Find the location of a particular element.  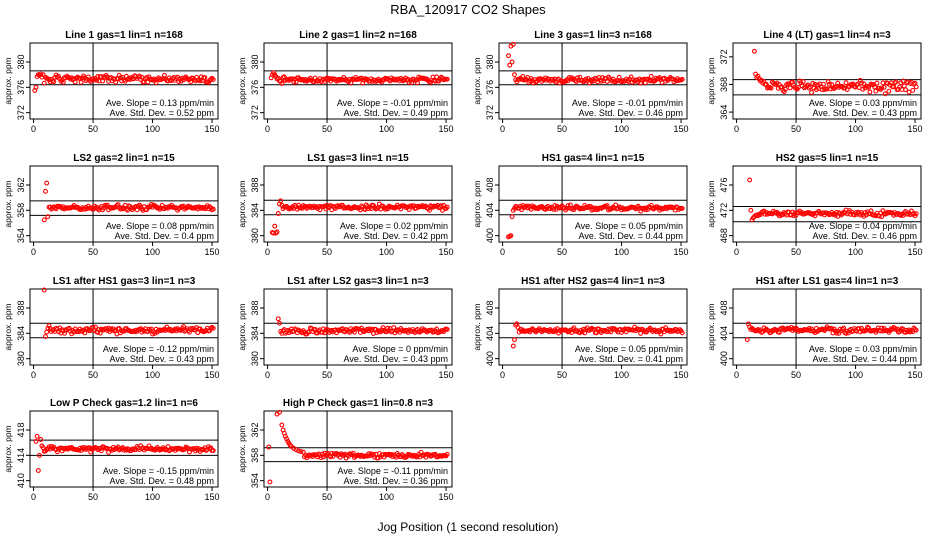

figure-title: RBA_120917 CO2 Shapes is located at coordinates (468, 9).